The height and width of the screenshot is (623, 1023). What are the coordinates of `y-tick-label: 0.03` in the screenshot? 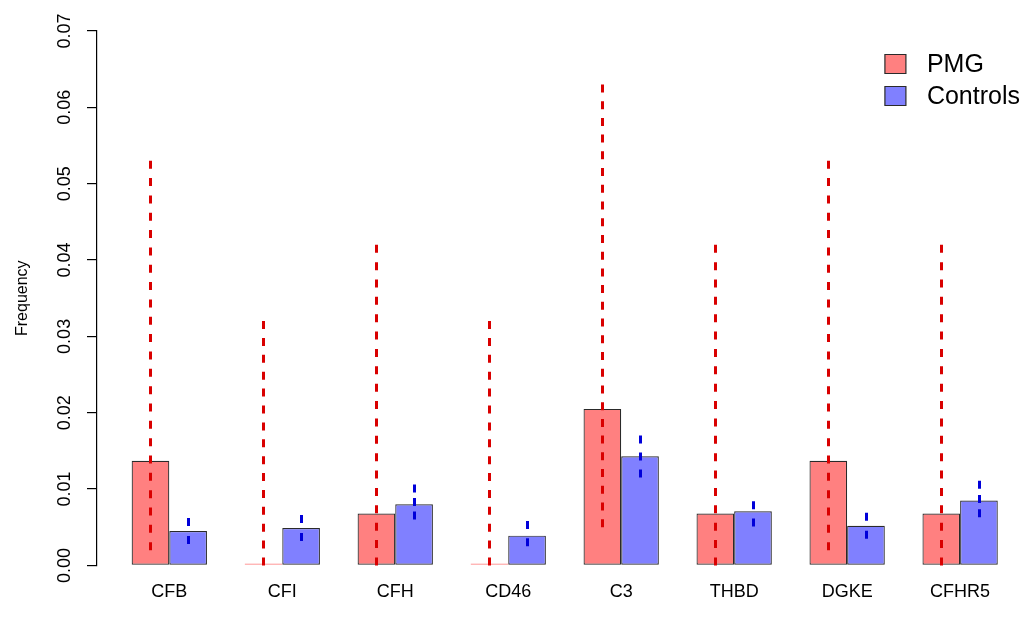 It's located at (64, 336).